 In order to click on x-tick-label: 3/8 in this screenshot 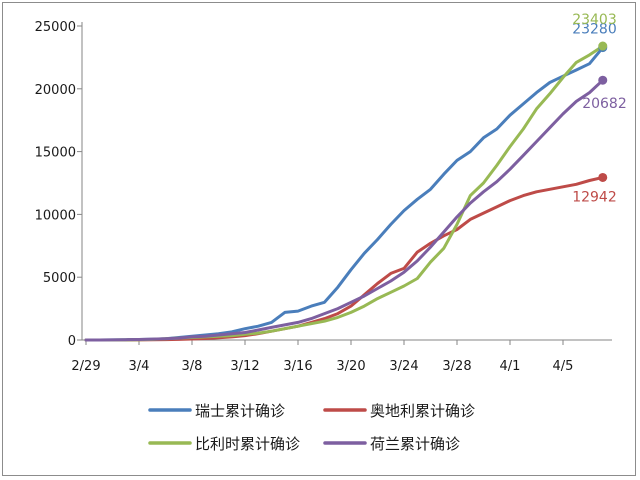, I will do `click(192, 366)`.